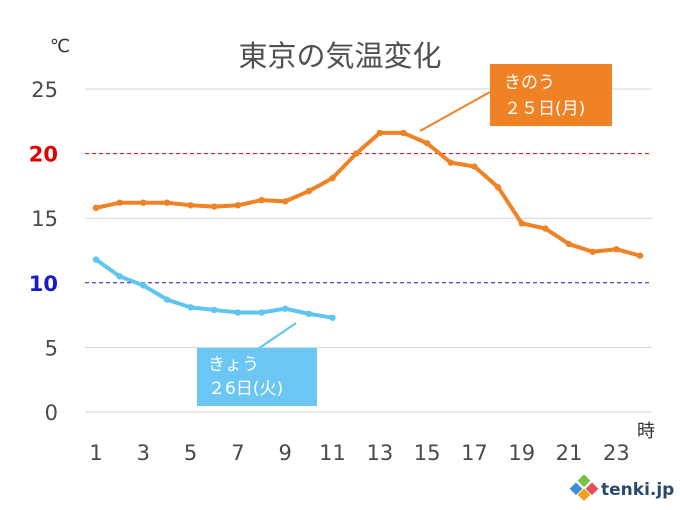 This screenshot has height=510, width=680. I want to click on callout-yesterday-line1: きのう, so click(529, 83).